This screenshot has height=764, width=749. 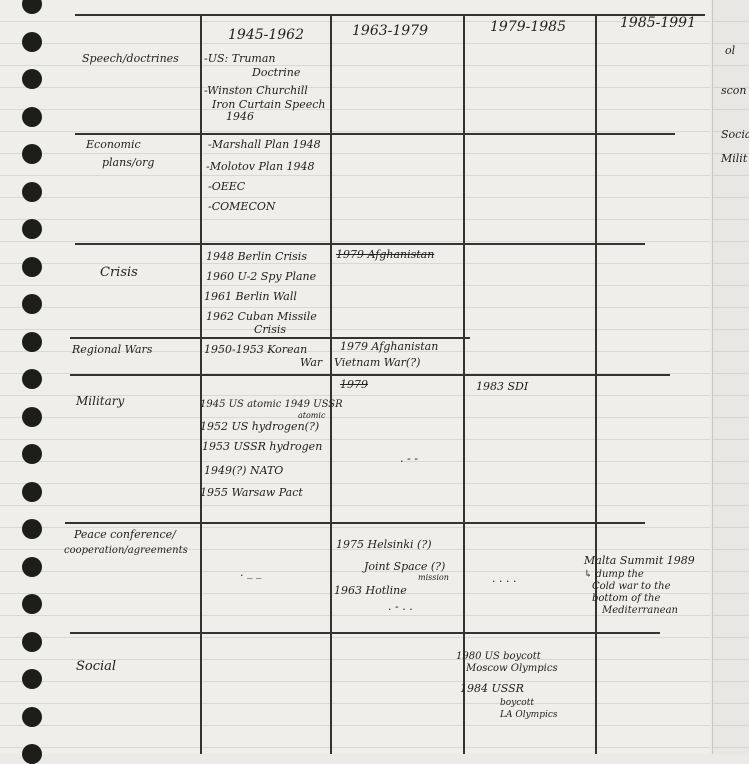 What do you see at coordinates (113, 144) in the screenshot?
I see `row-label: Economic` at bounding box center [113, 144].